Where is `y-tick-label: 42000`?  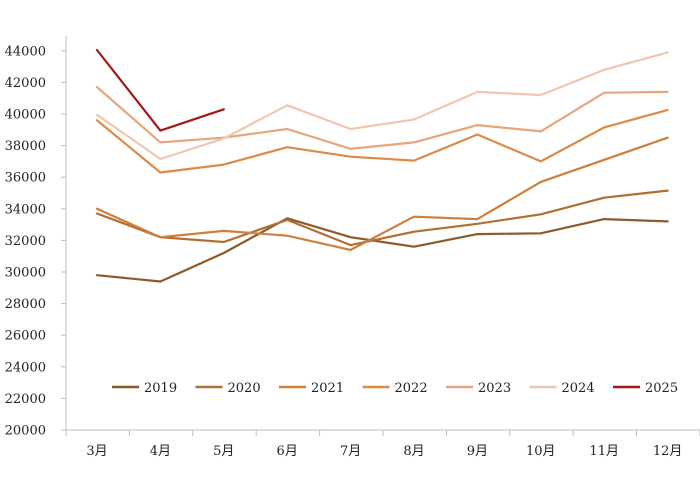 y-tick-label: 42000 is located at coordinates (25, 83).